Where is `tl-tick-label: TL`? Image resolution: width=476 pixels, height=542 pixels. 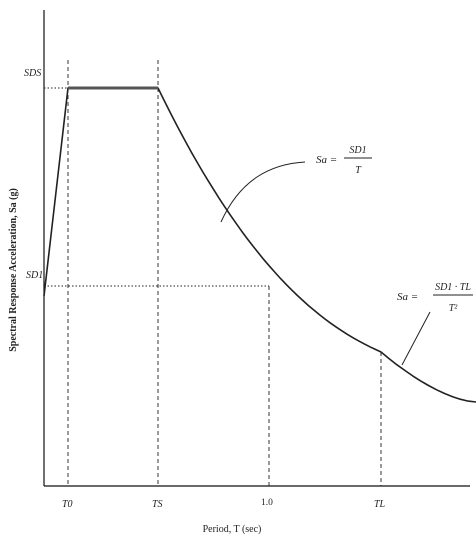
tl-tick-label: TL is located at coordinates (380, 504).